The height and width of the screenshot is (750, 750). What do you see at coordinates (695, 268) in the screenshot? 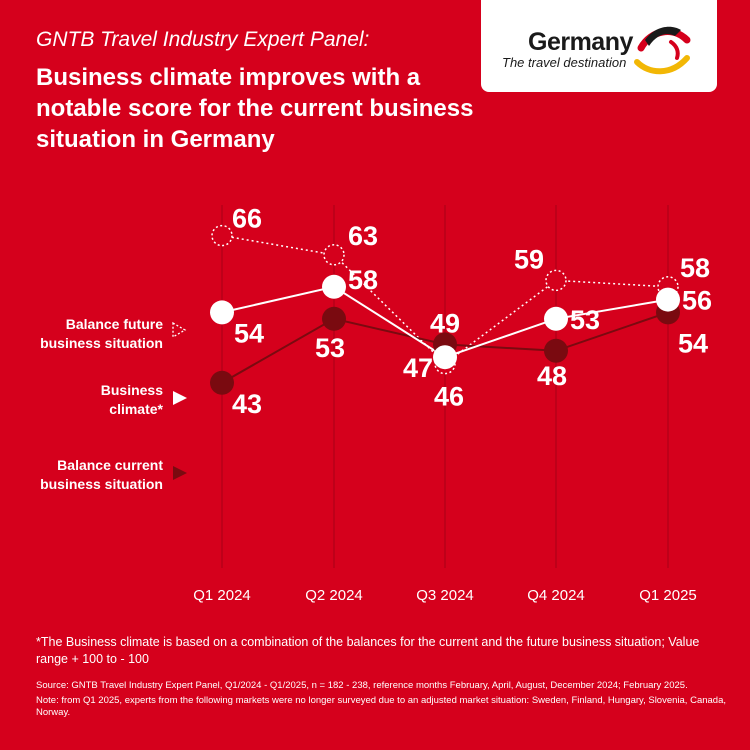
I see `data-label-future: 58` at bounding box center [695, 268].